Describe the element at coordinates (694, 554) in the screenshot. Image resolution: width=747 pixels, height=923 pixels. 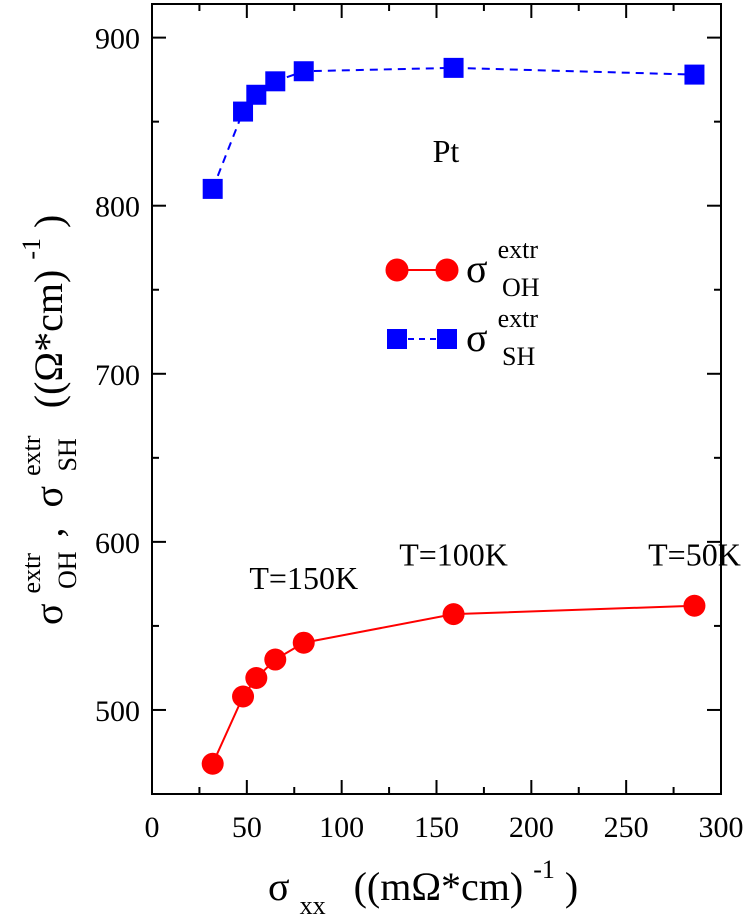
I see `annotation-3: T=50K` at that location.